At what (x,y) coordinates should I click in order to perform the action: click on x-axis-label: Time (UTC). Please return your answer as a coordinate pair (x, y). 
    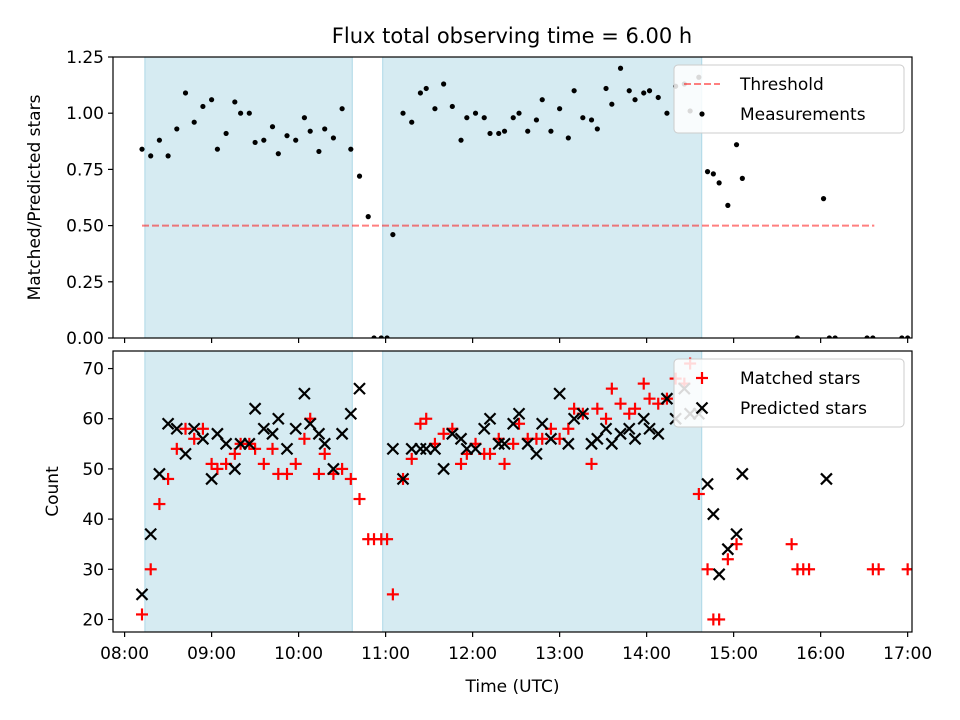
    Looking at the image, I should click on (512, 687).